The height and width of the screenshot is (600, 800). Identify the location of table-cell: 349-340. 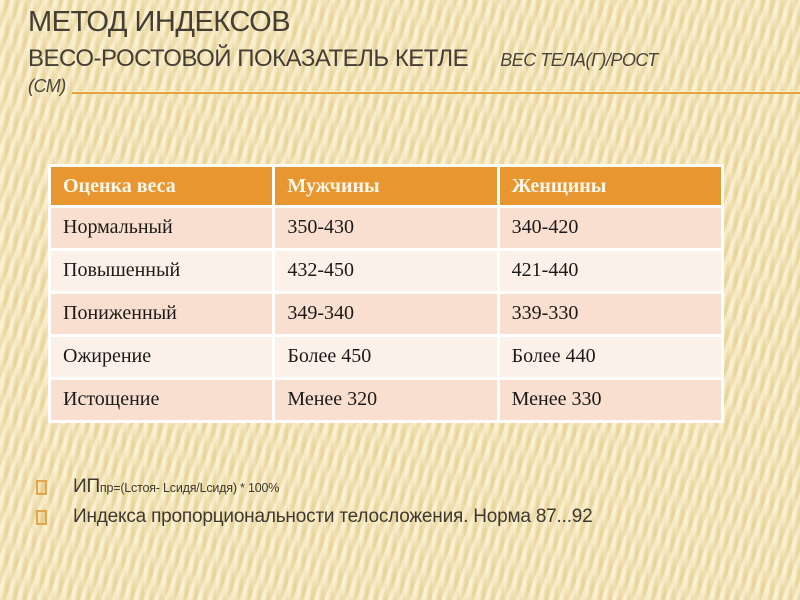
(386, 314).